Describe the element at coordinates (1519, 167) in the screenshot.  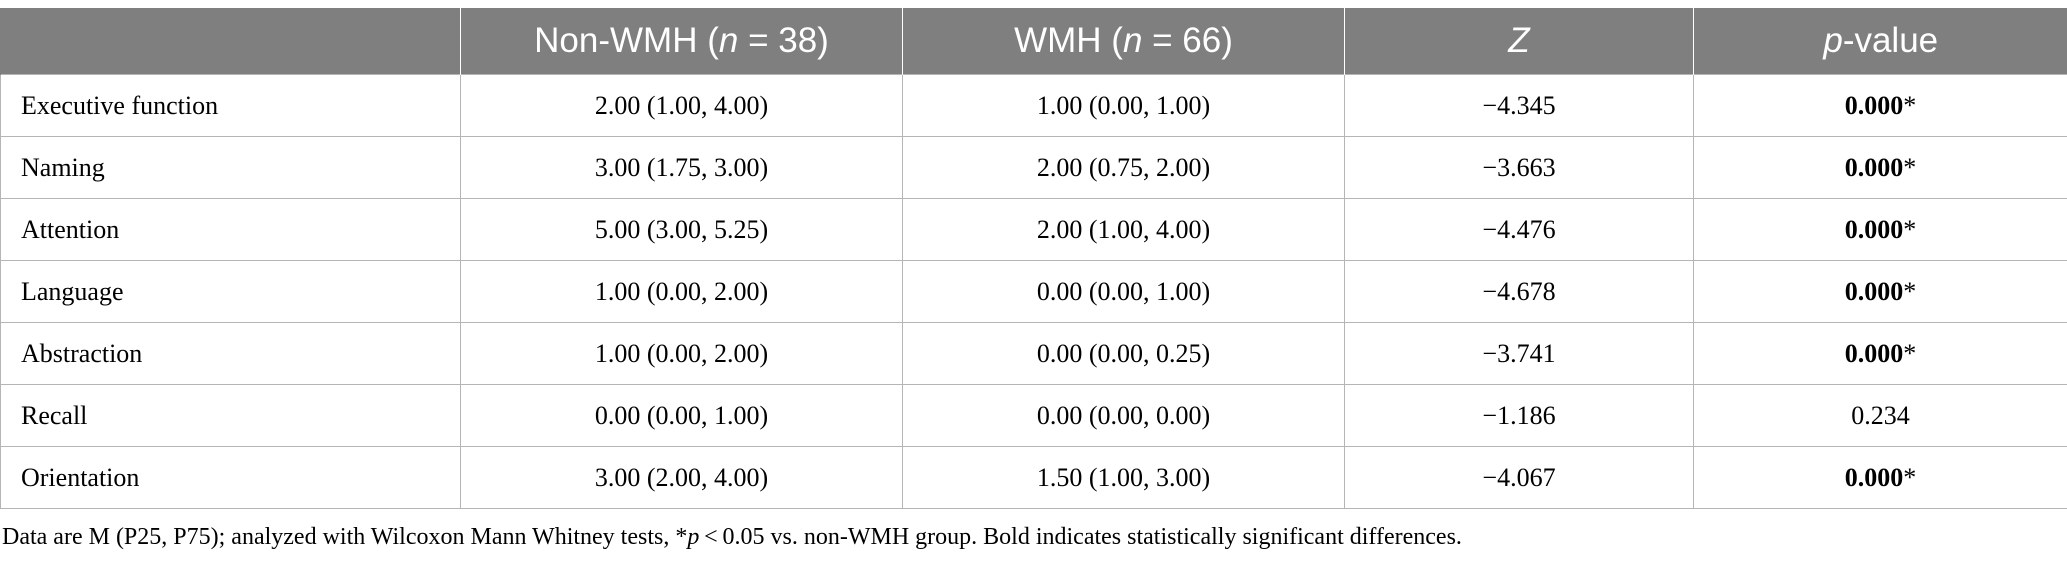
I see `z-cell: −3.663` at that location.